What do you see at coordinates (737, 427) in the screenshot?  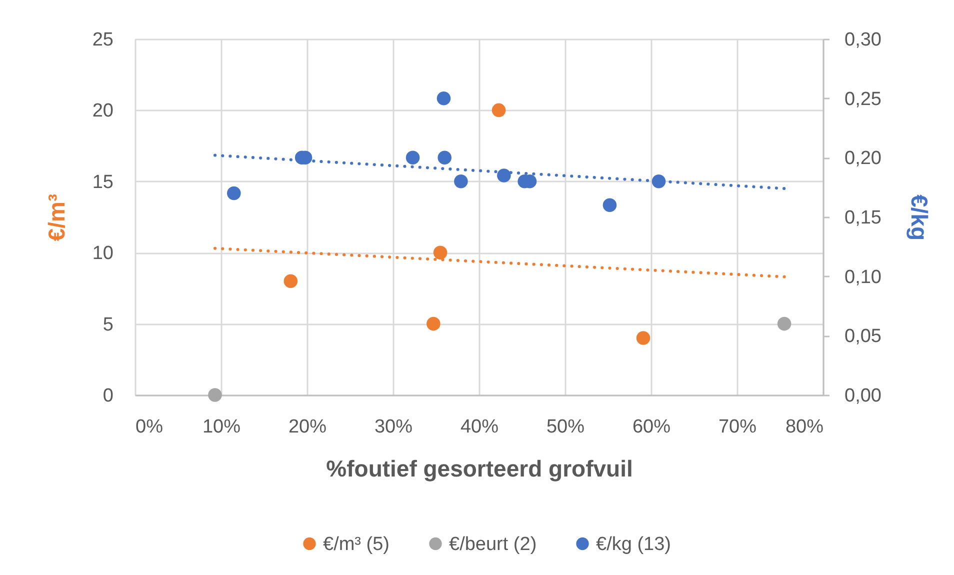 I see `x-tick-label: 70%` at bounding box center [737, 427].